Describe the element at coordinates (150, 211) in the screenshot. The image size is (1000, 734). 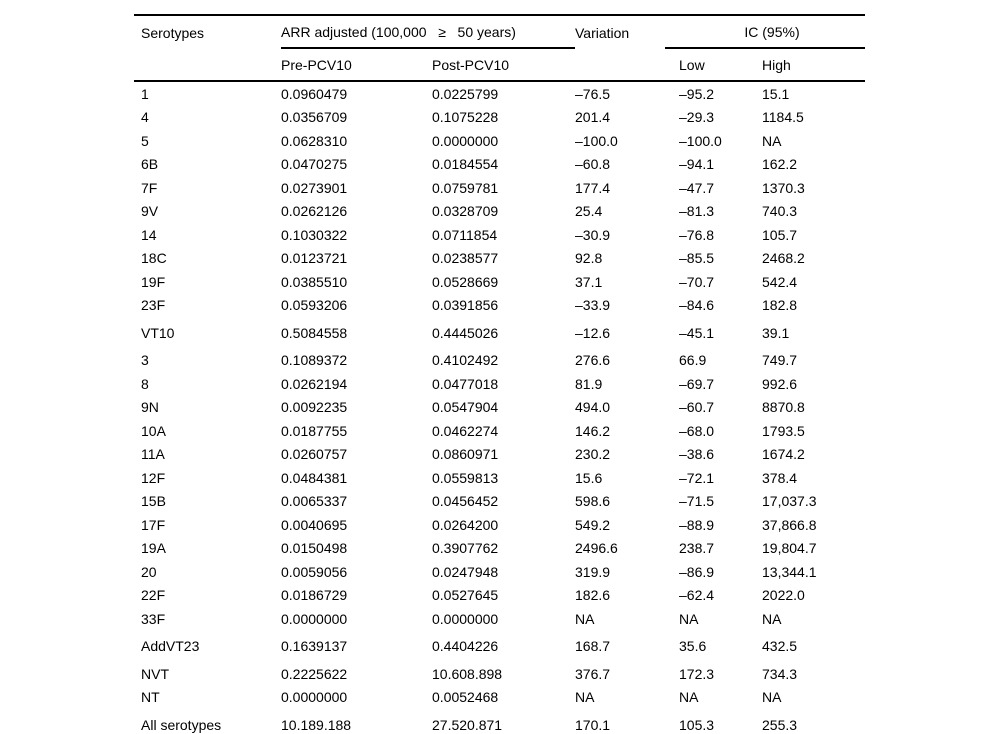
I see `serotype-cell: 9V` at that location.